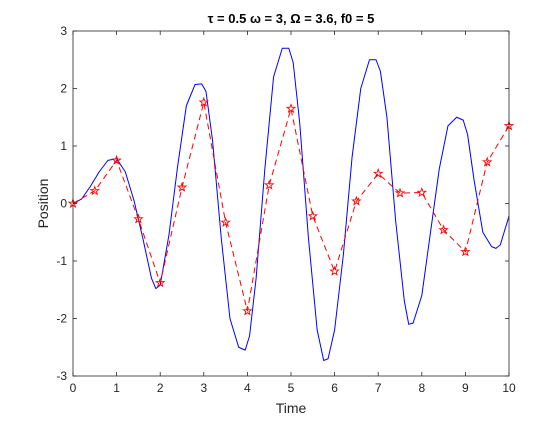 This screenshot has width=560, height=425. I want to click on x-tick-label: 5, so click(291, 388).